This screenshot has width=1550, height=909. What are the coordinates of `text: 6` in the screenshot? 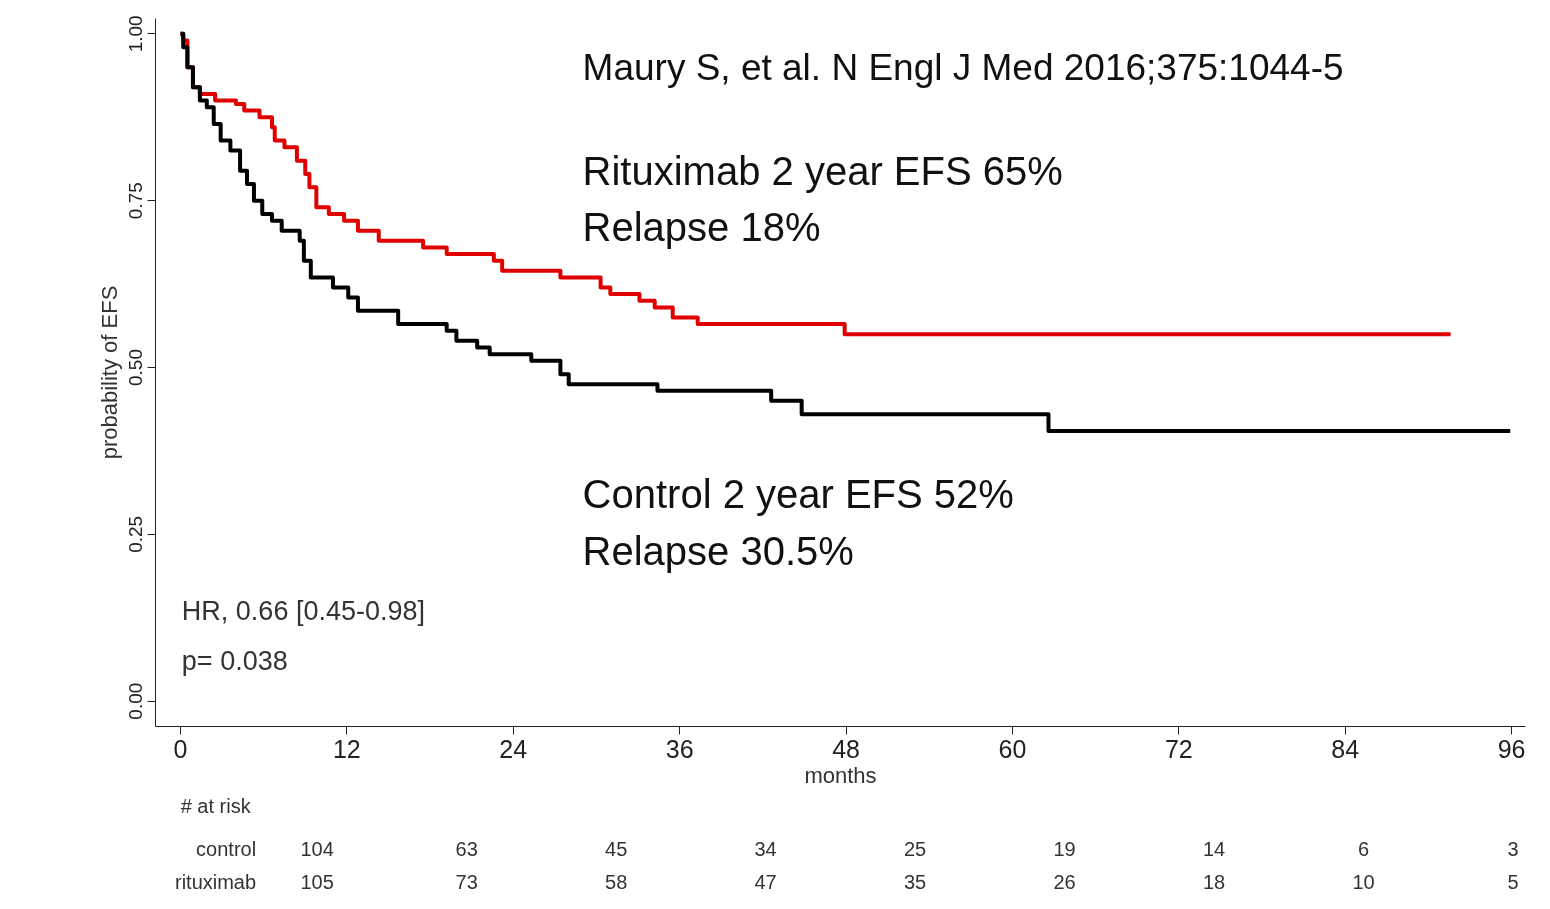 It's located at (1364, 848).